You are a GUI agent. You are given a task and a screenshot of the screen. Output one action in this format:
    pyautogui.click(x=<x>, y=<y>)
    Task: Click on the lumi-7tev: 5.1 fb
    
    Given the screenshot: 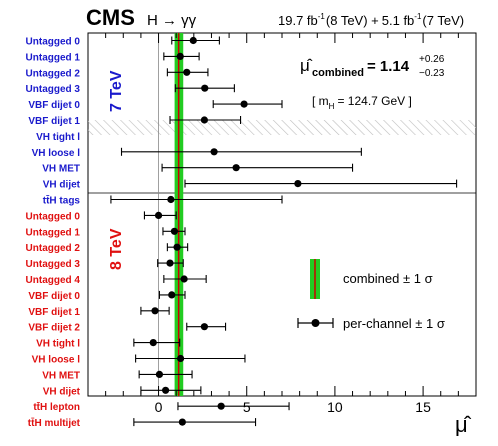 What is the action you would take?
    pyautogui.click(x=398, y=20)
    